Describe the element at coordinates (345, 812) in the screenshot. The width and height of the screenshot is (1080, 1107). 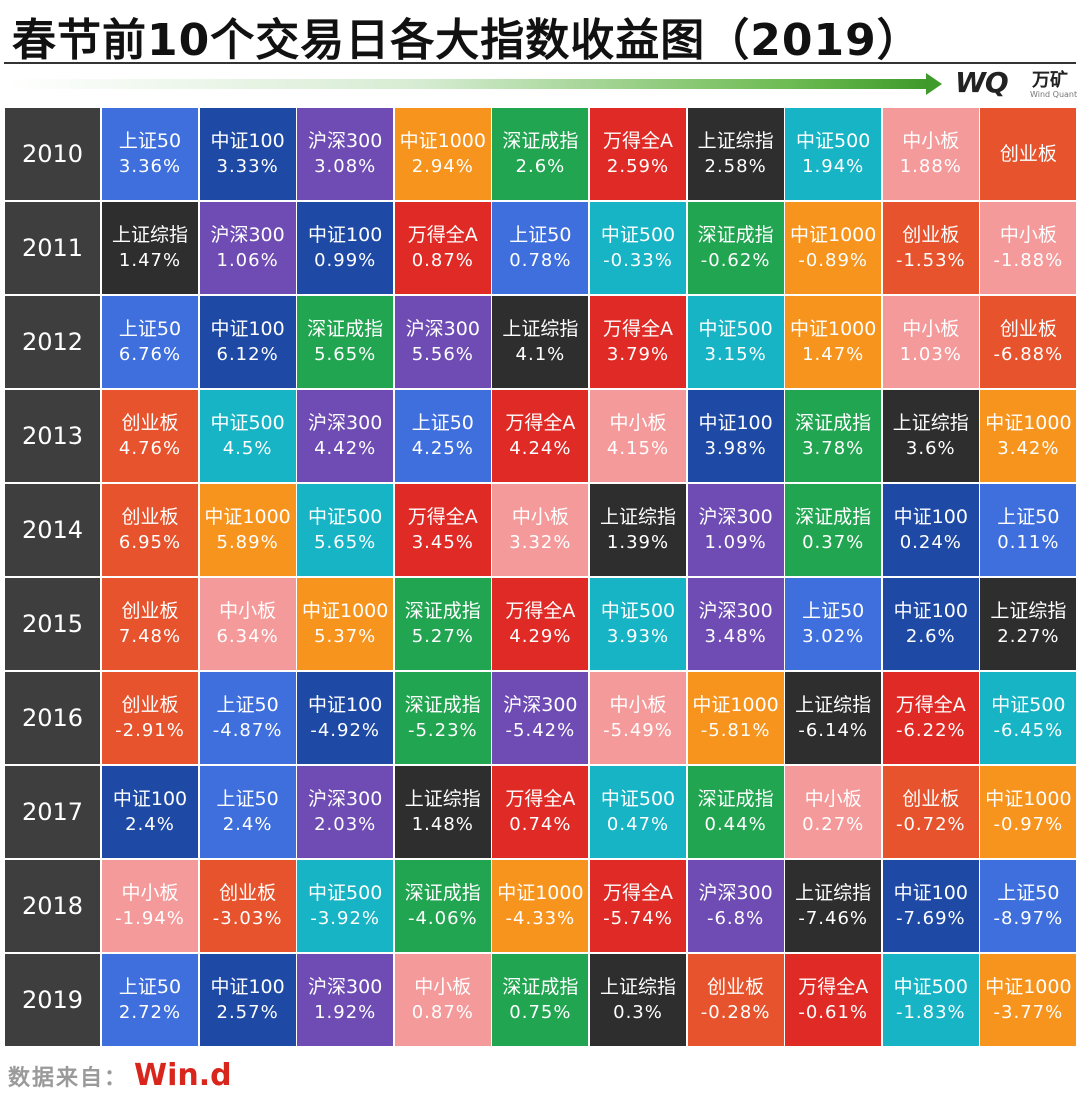
I see `index-cell: 沪深300 2.03%` at that location.